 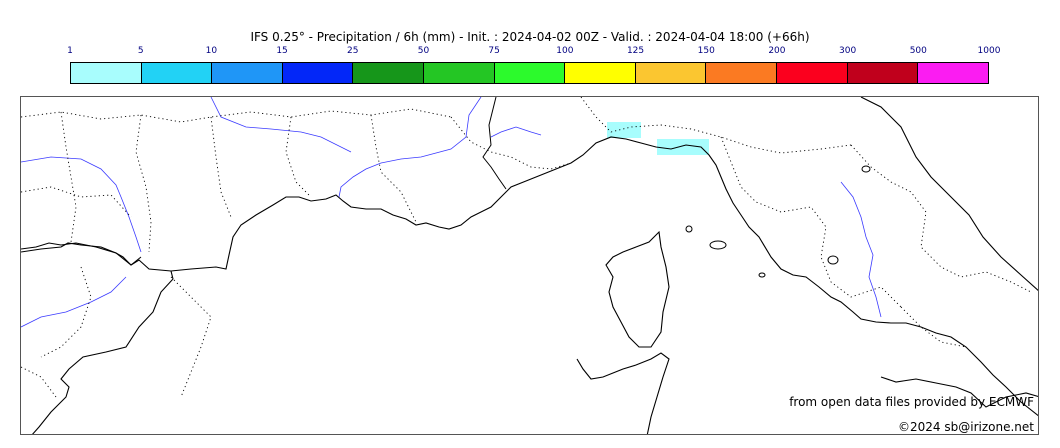 I want to click on coastline-southern-italy, so click(x=959, y=392).